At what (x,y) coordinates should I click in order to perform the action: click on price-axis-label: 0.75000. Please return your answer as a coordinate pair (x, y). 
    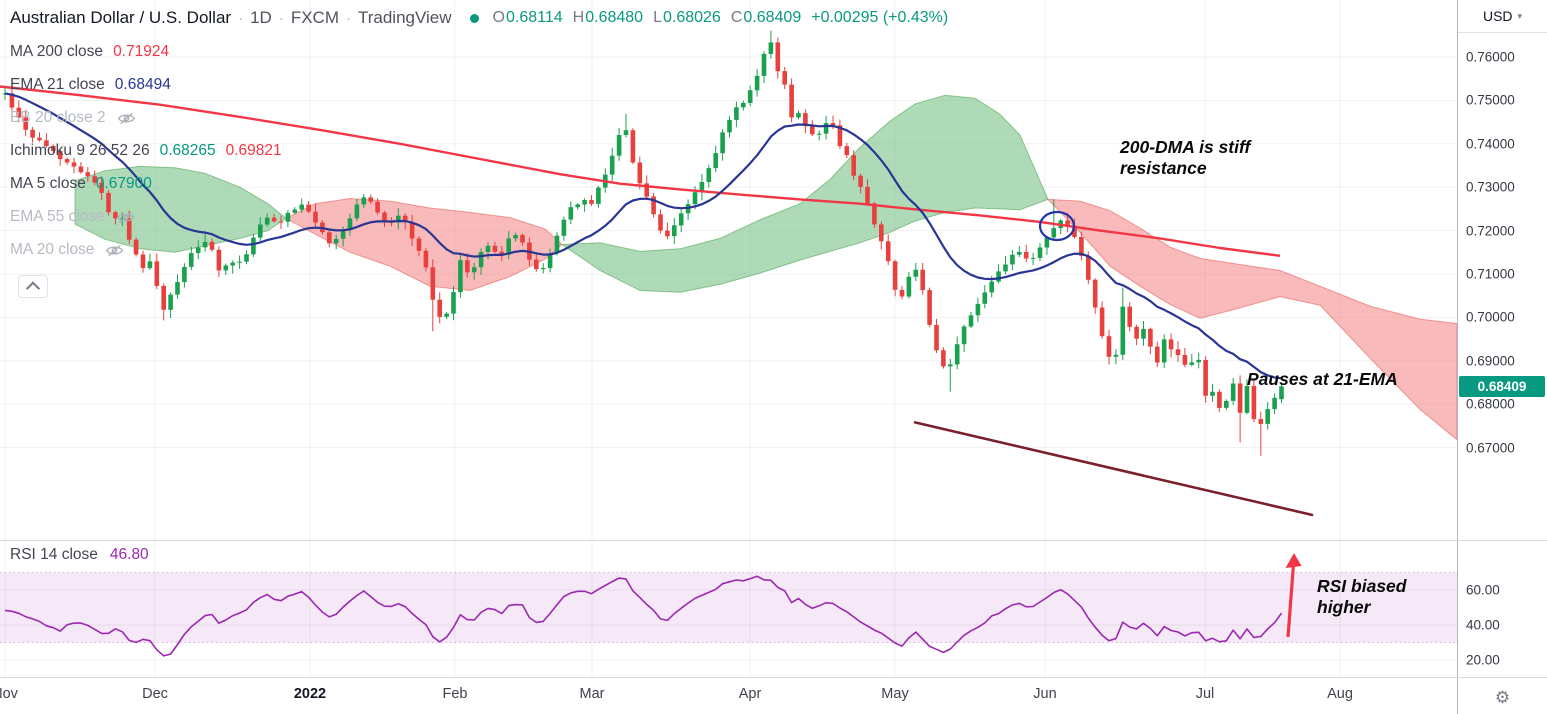
    Looking at the image, I should click on (1490, 100).